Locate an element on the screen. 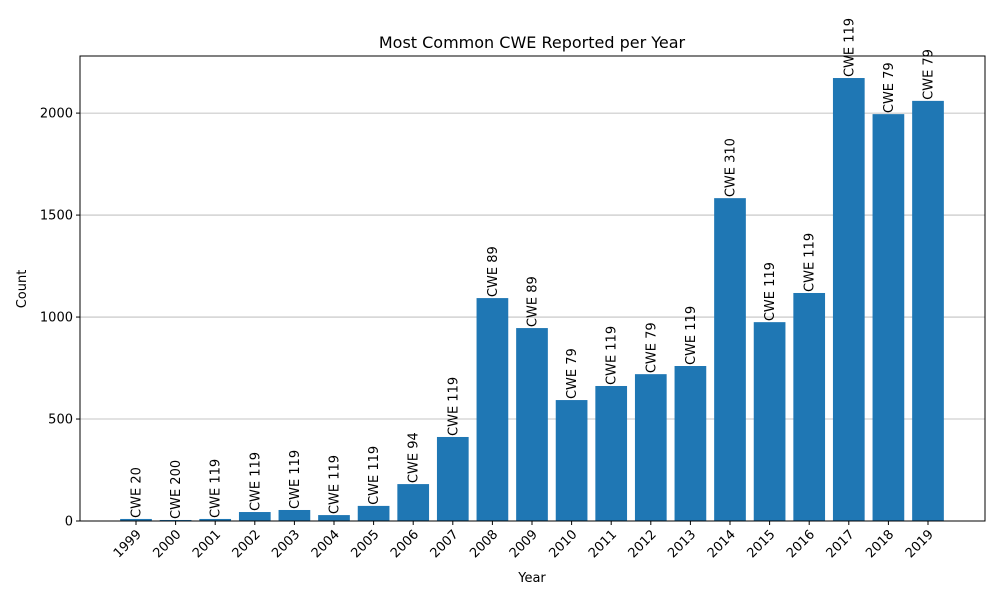 This screenshot has height=604, width=1000. bar-label-2015: CWE 119 is located at coordinates (770, 291).